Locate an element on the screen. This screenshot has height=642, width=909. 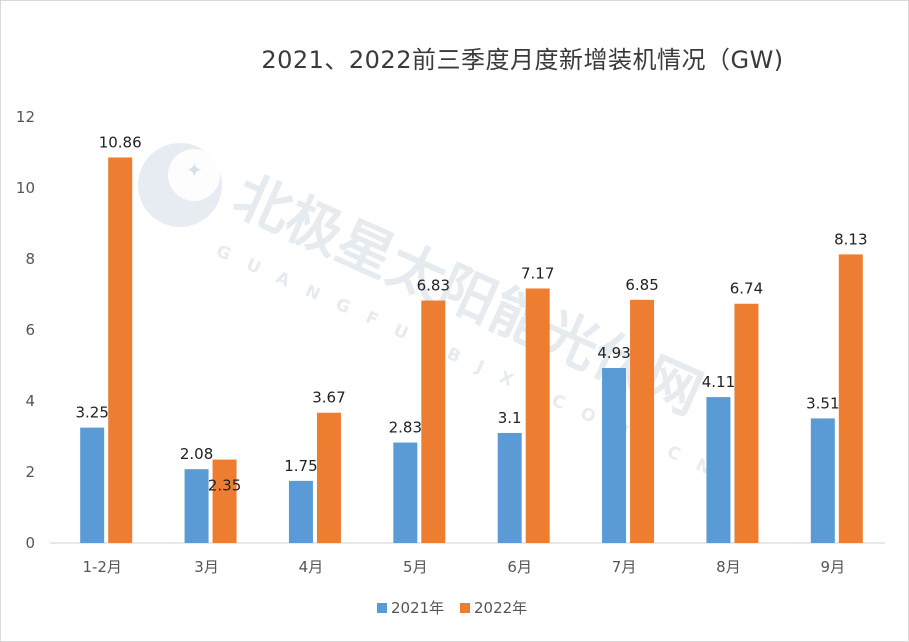
legend: 2021年 2022年 is located at coordinates (452, 608).